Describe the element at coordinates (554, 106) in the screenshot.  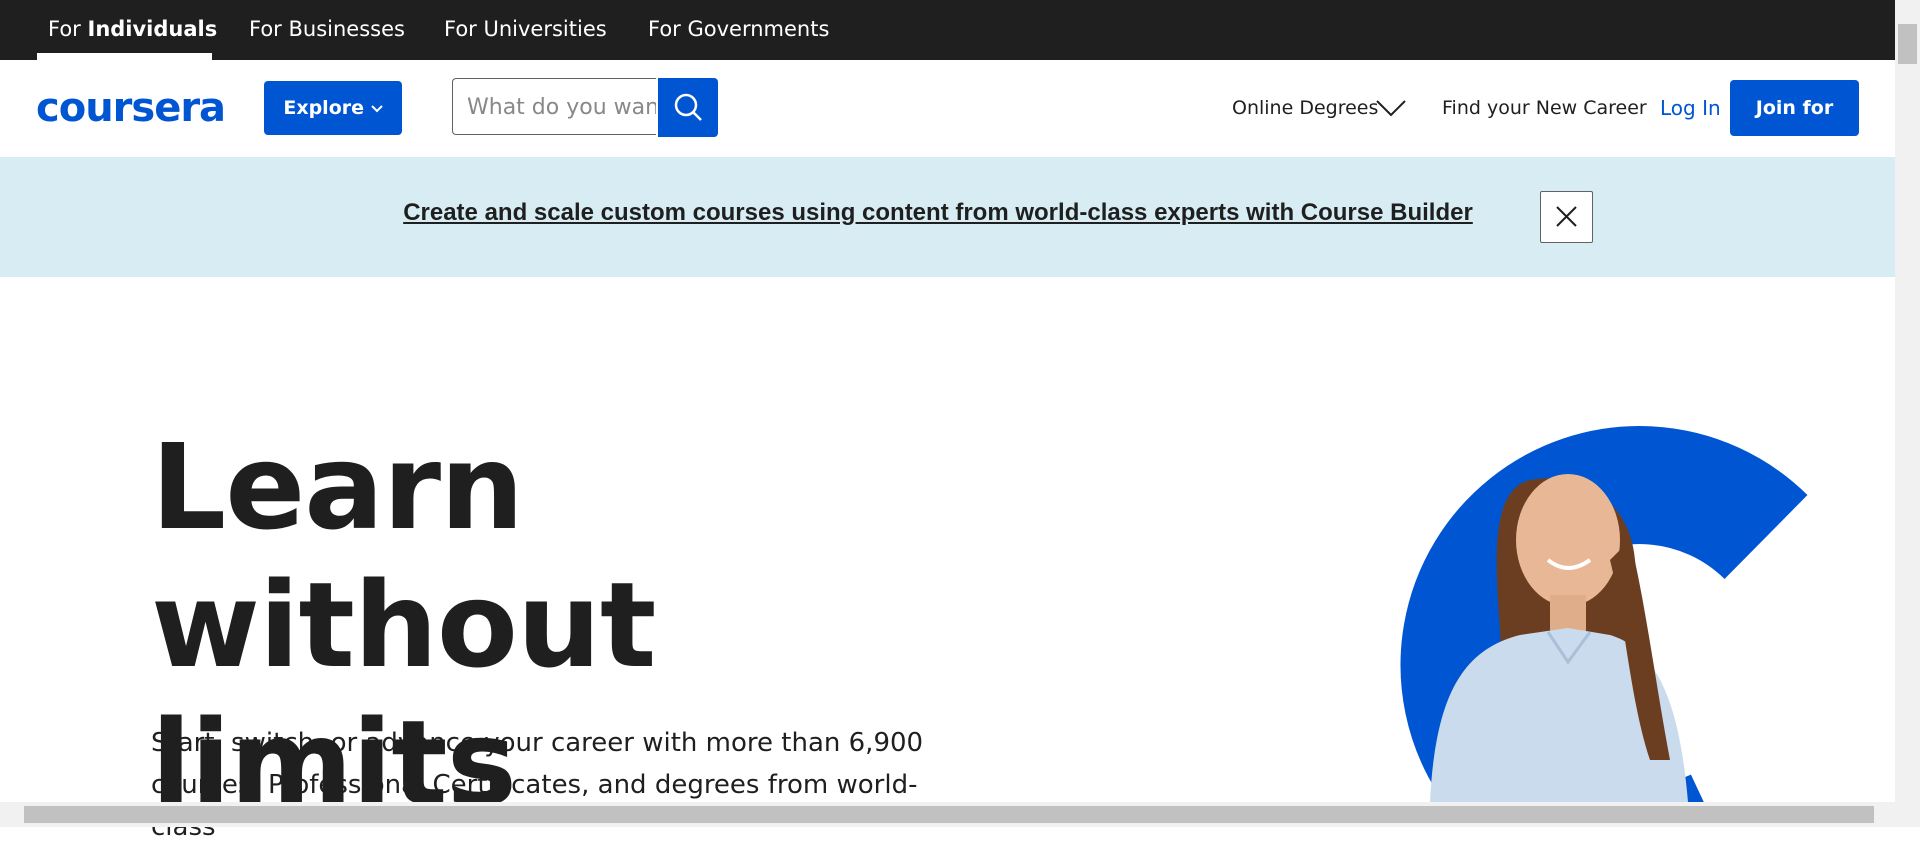
I see `search-input: What do you want` at that location.